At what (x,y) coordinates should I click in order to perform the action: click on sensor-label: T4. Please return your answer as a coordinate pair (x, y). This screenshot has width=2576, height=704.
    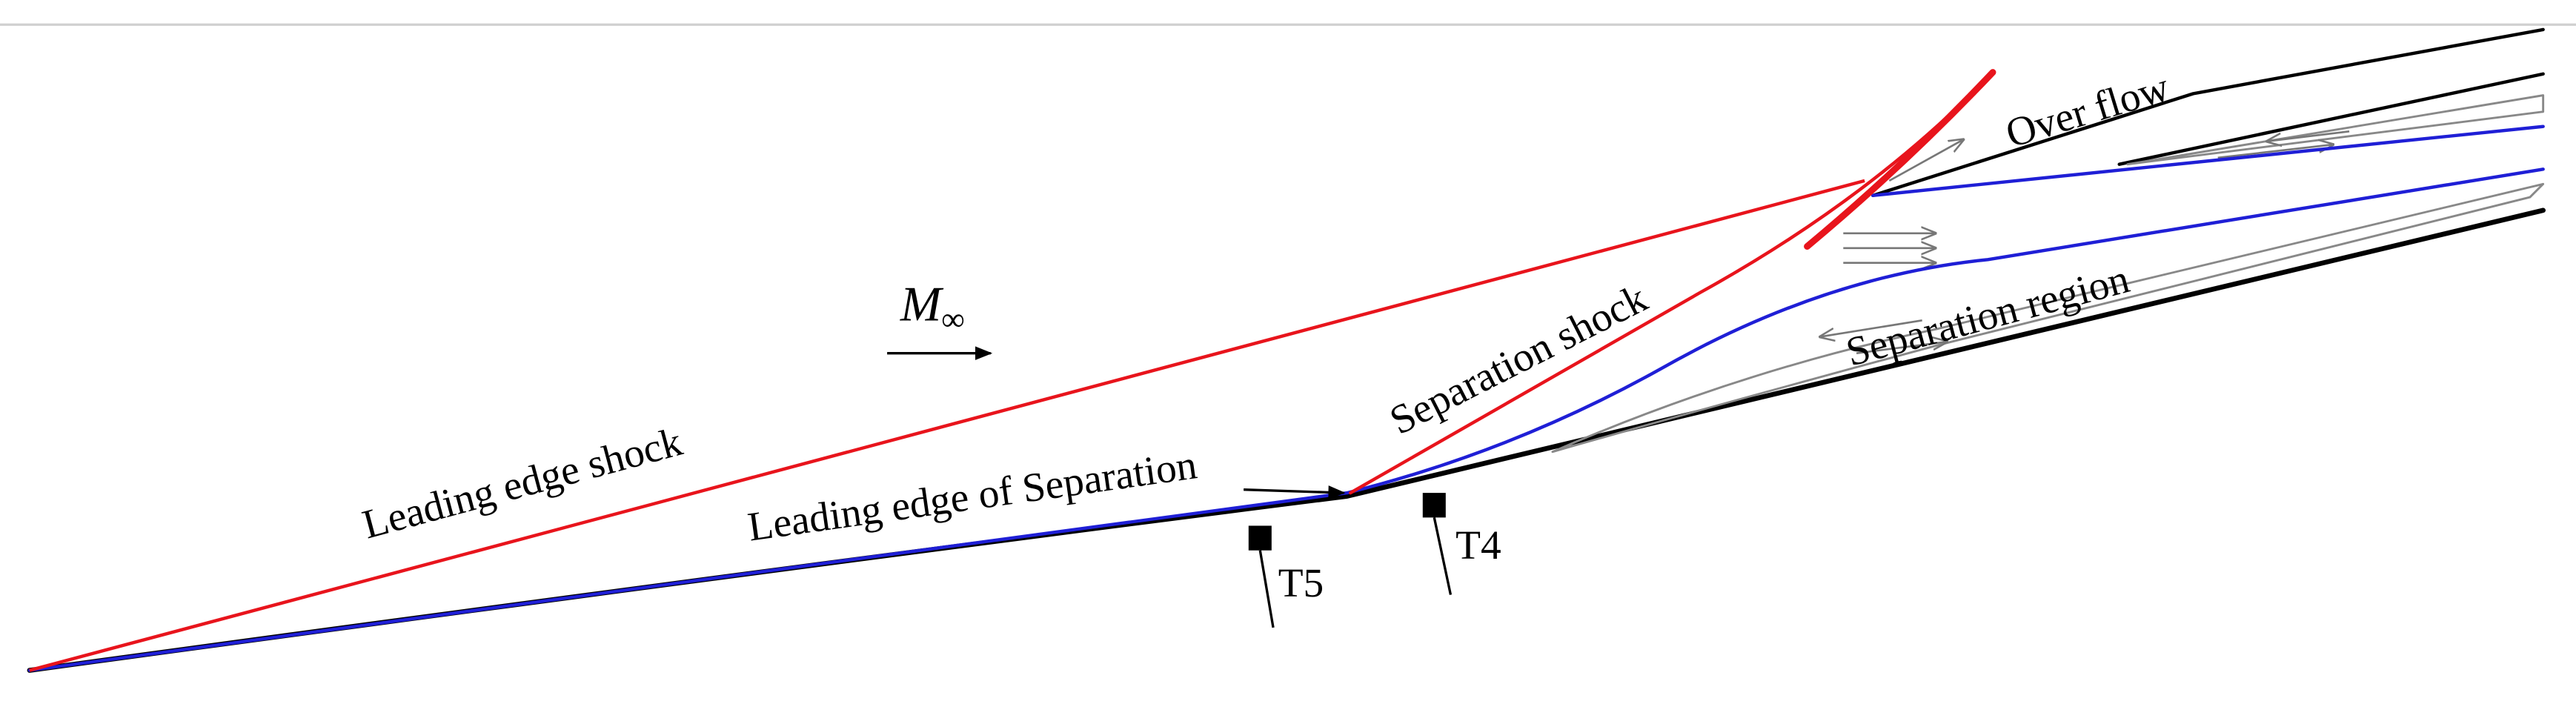
    Looking at the image, I should click on (1478, 545).